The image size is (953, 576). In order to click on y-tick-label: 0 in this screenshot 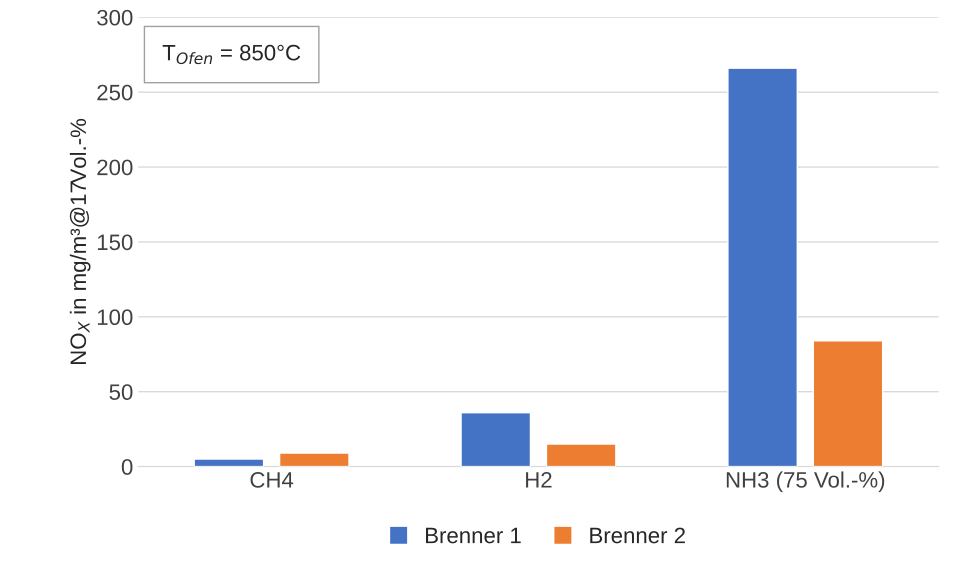, I will do `click(127, 467)`.